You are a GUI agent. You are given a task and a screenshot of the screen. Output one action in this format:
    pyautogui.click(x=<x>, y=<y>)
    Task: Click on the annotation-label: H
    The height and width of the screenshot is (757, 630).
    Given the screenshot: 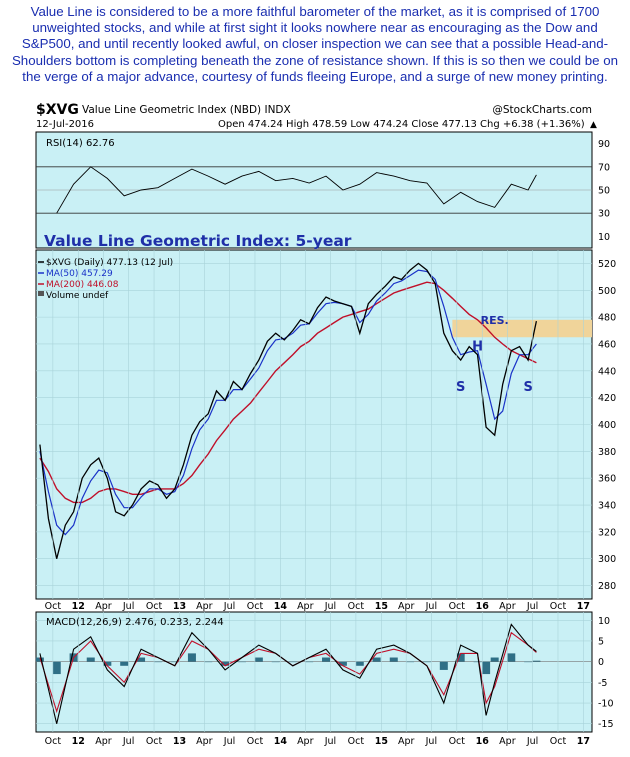 What is the action you would take?
    pyautogui.click(x=477, y=347)
    